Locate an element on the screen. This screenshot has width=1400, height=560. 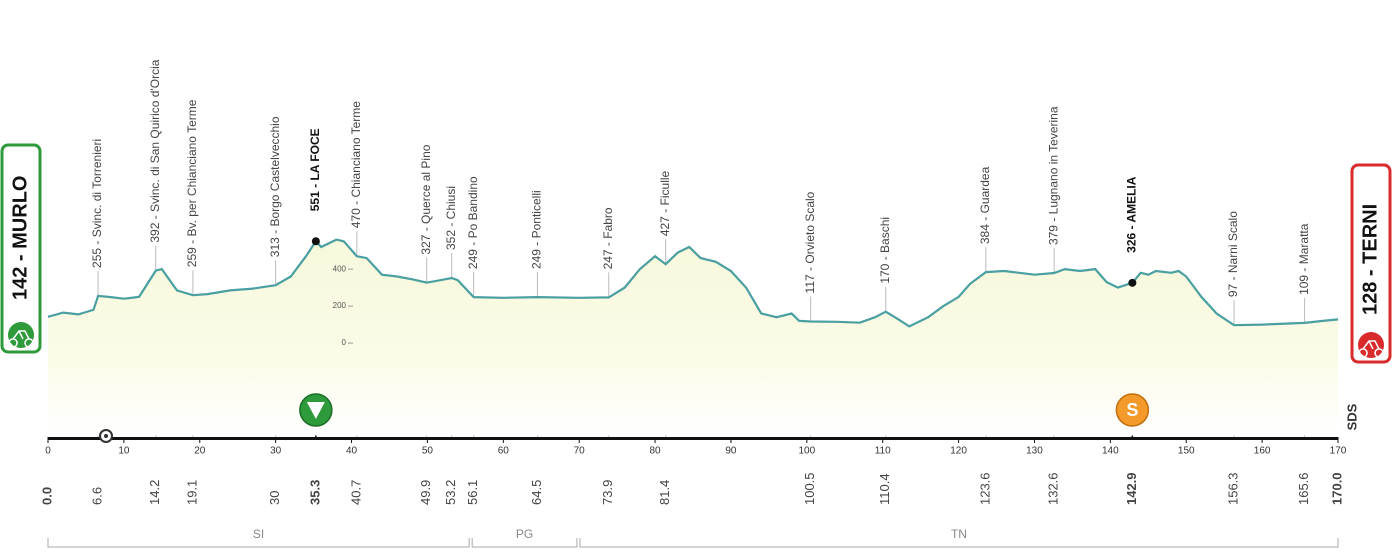
feed-icon-dot is located at coordinates (106, 436).